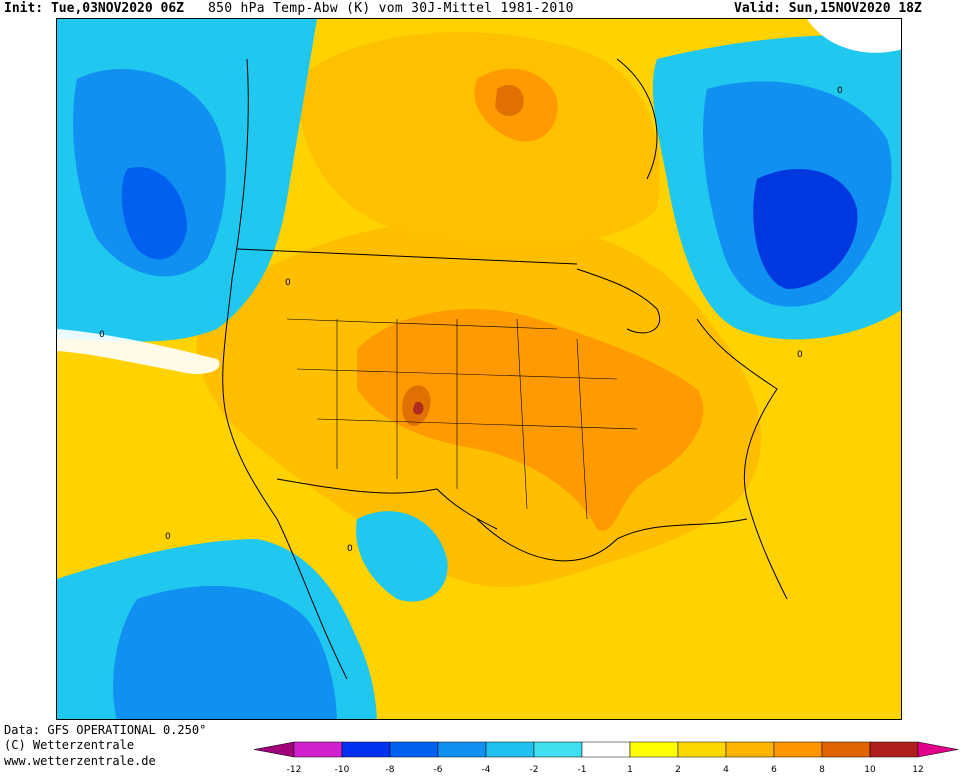  Describe the element at coordinates (390, 770) in the screenshot. I see `scale-tick-label: -8` at that location.